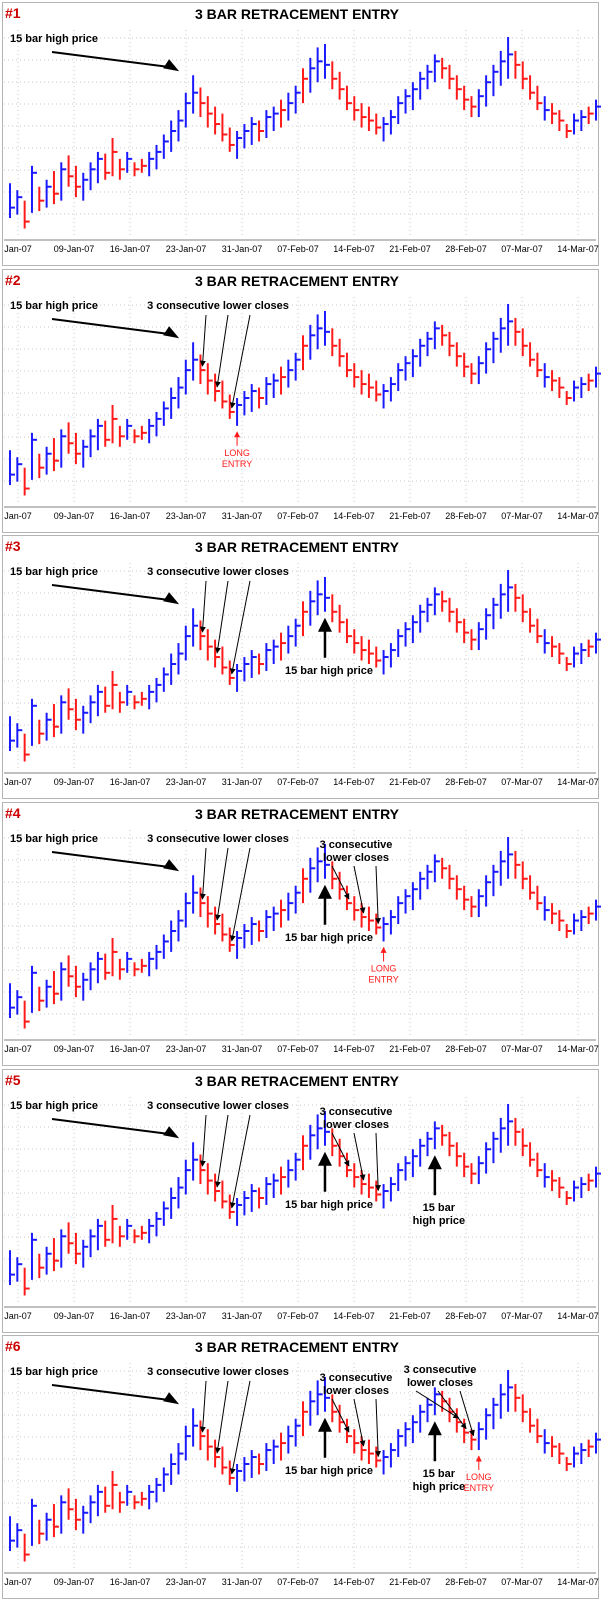  What do you see at coordinates (439, 1487) in the screenshot?
I see `annotation-label: high price` at bounding box center [439, 1487].